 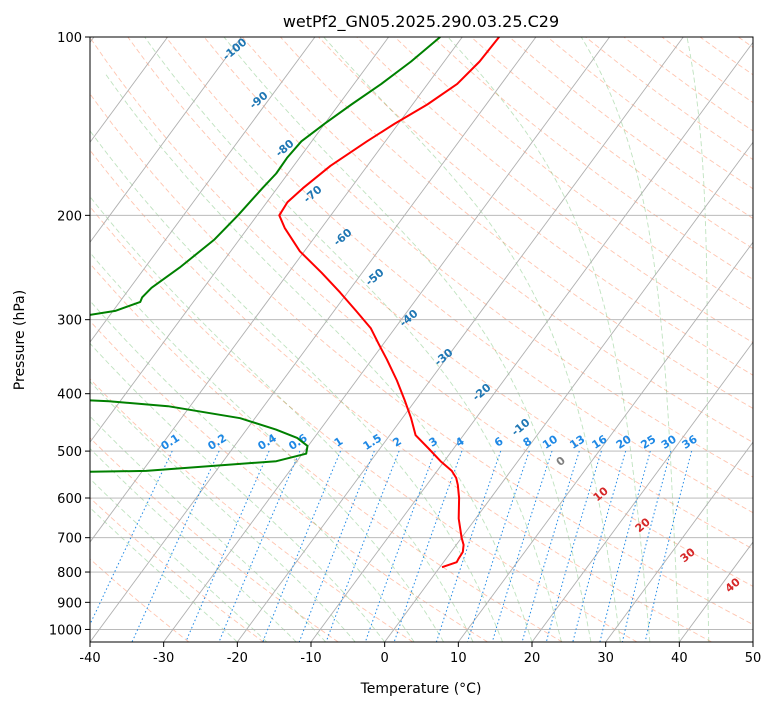 I want to click on x-tick-label: 20, so click(x=532, y=658).